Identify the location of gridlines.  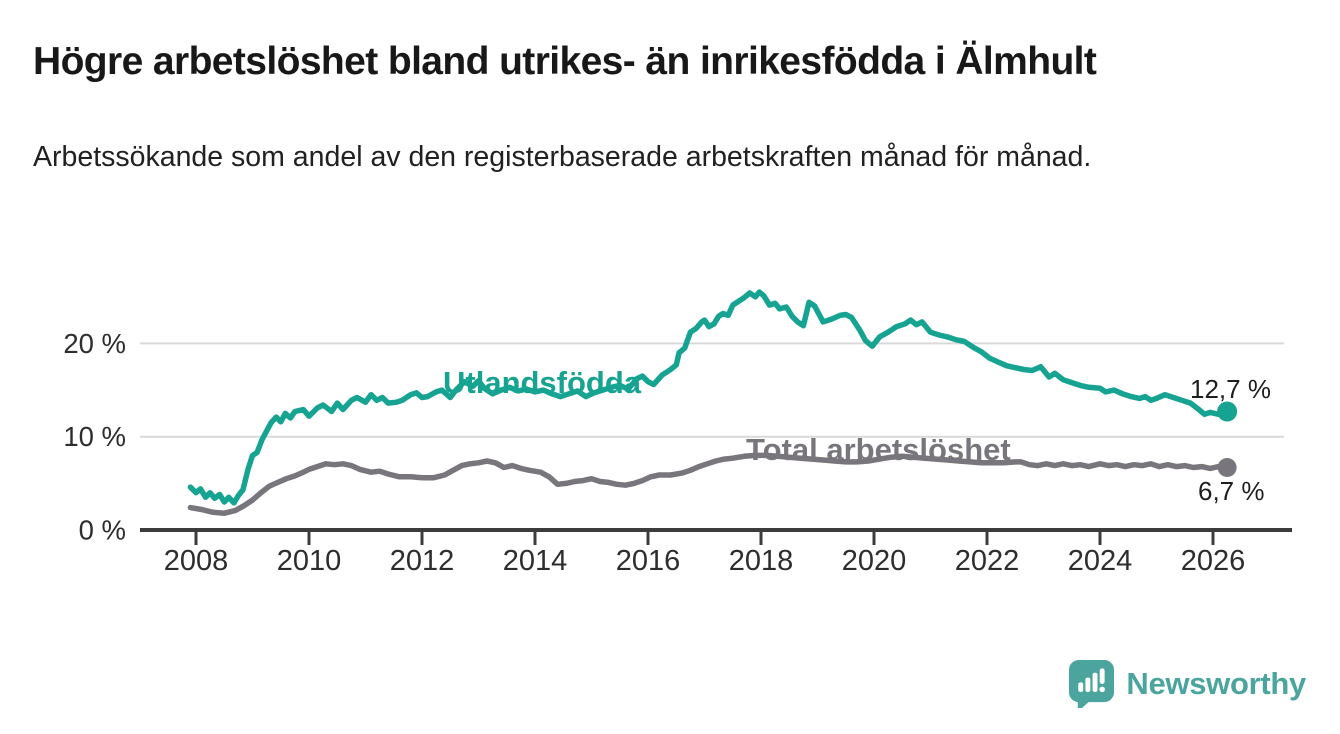
(712, 390).